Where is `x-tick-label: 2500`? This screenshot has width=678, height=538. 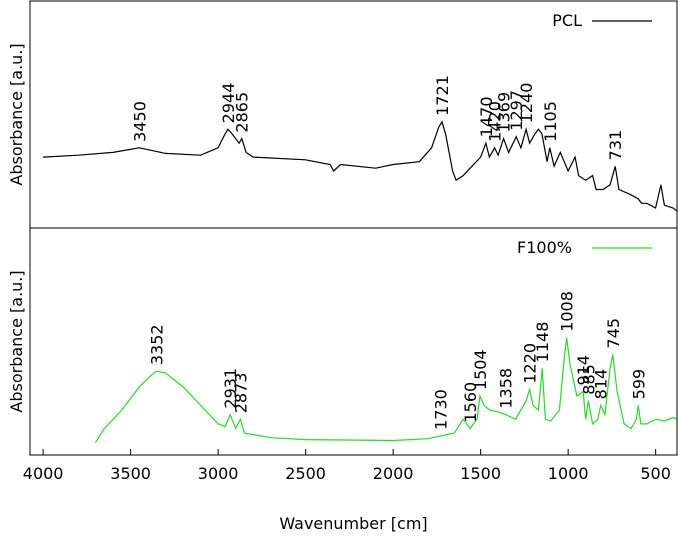 x-tick-label: 2500 is located at coordinates (305, 473).